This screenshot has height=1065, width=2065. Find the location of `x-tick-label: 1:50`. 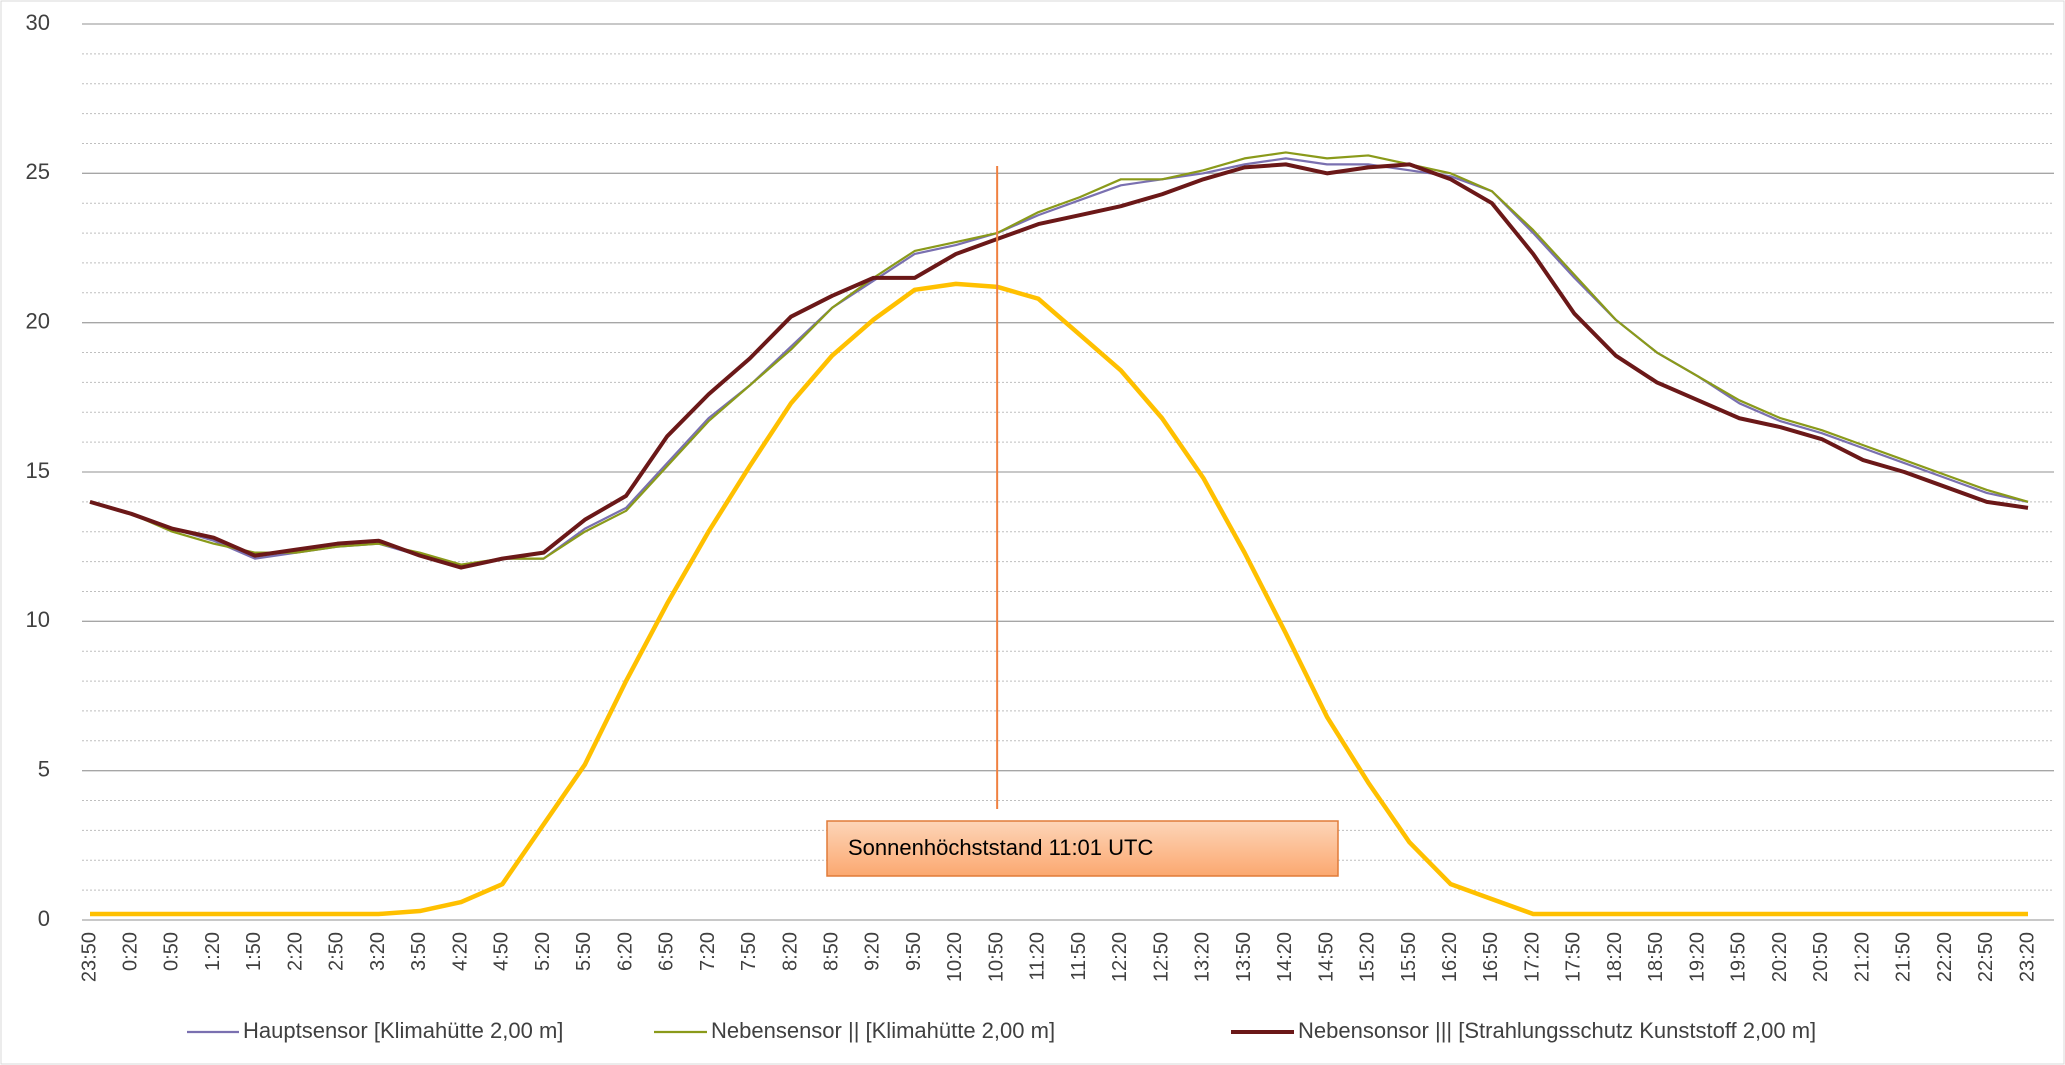

x-tick-label: 1:50 is located at coordinates (254, 951).